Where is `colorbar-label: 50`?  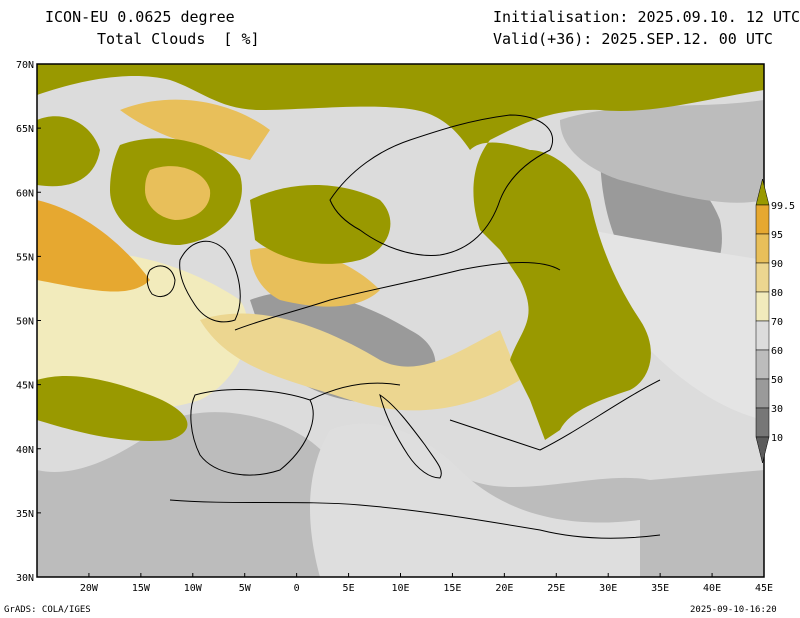
colorbar-label: 50 is located at coordinates (777, 380).